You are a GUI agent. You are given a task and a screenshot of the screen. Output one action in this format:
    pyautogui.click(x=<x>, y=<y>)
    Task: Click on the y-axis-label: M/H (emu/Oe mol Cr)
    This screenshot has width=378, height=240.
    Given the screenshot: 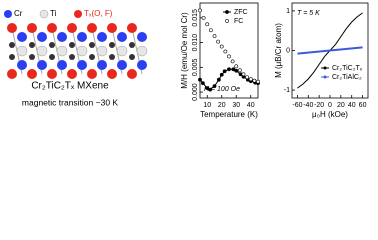 What is the action you would take?
    pyautogui.click(x=184, y=50)
    